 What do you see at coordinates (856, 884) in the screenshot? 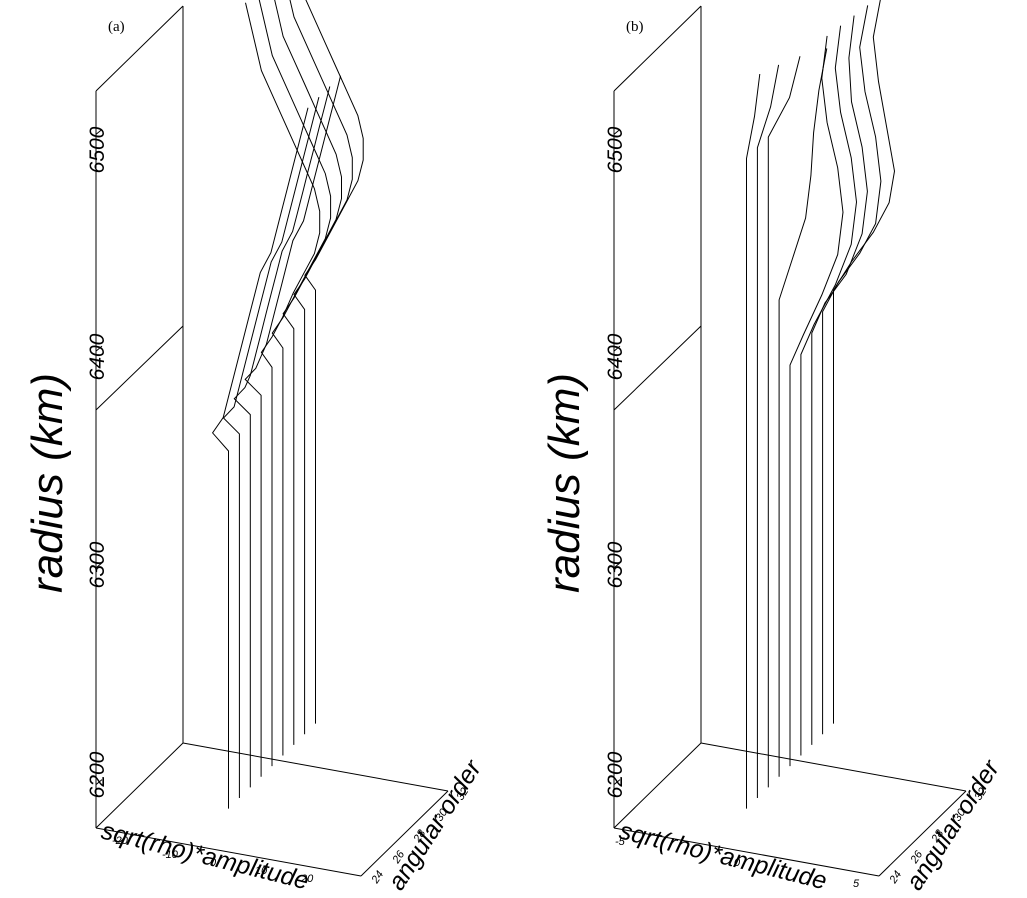
I see `panel-b-x-tick-5: 5` at bounding box center [856, 884].